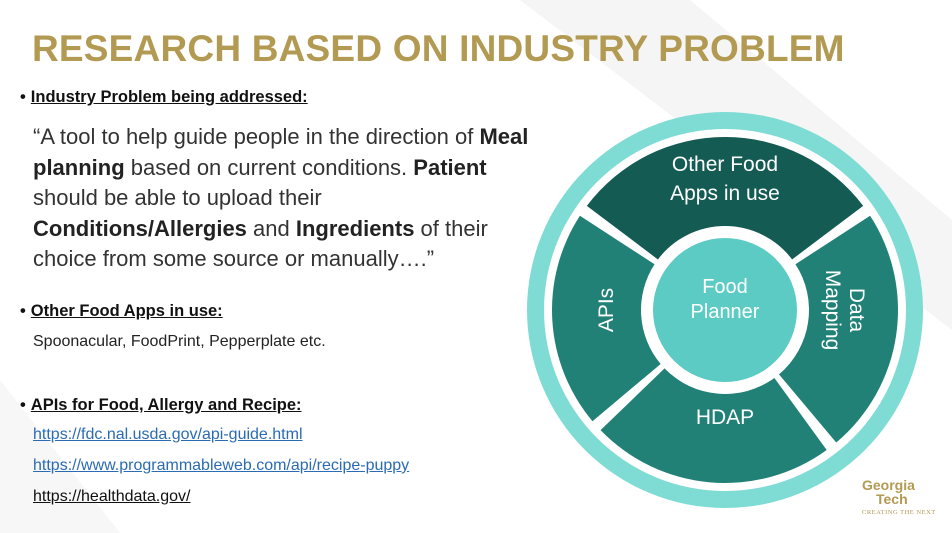 The image size is (952, 533). I want to click on segment-data-mapping, so click(838, 329).